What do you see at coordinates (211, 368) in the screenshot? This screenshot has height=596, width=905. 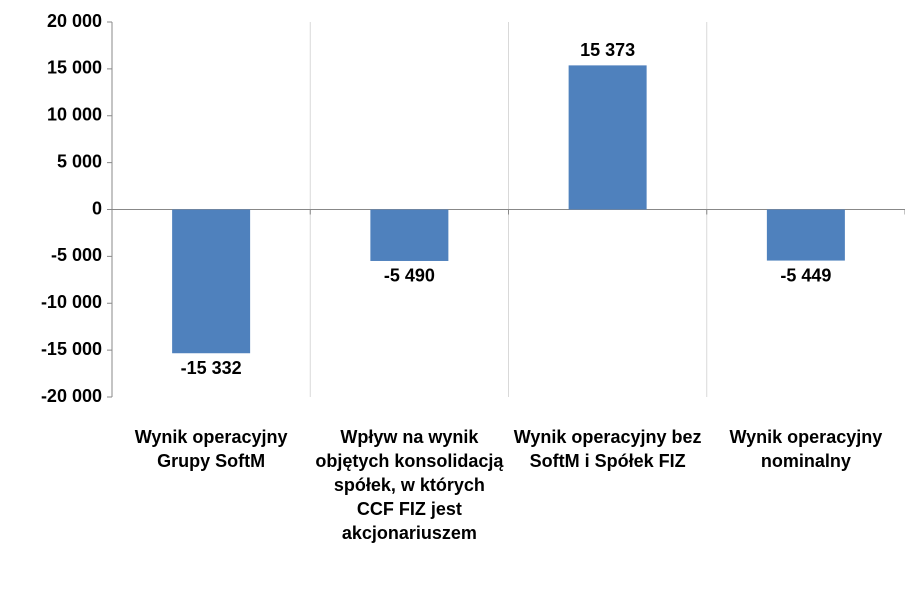 I see `value-label: -15 332` at bounding box center [211, 368].